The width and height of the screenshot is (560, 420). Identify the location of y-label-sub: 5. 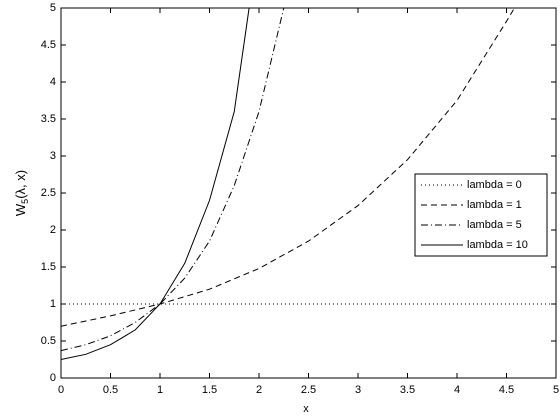
(25, 201).